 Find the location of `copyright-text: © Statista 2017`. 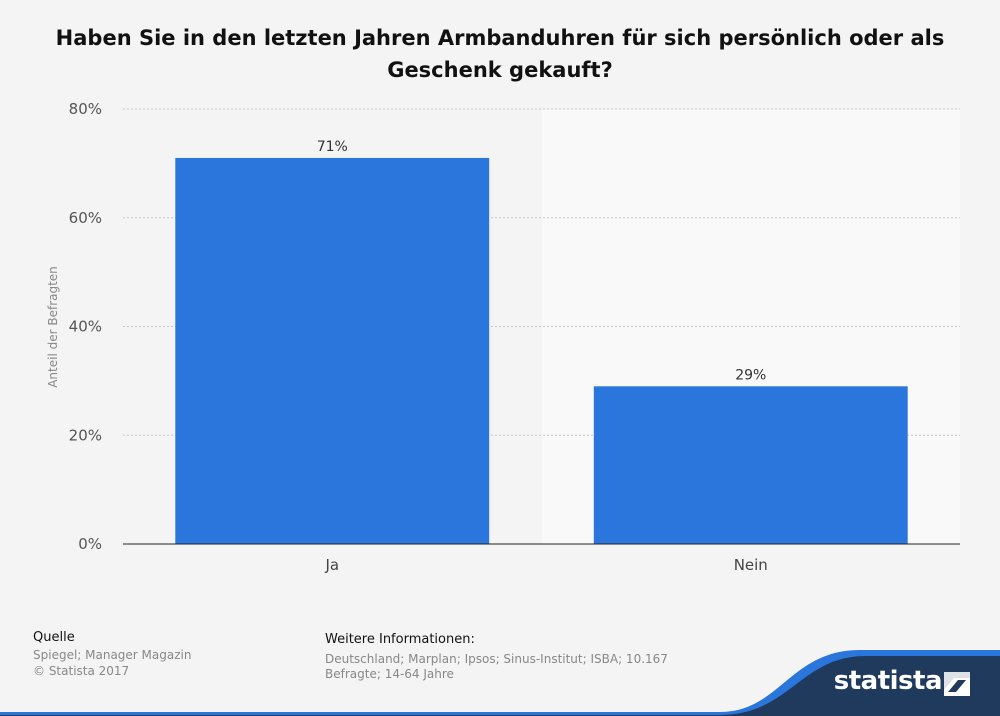

copyright-text: © Statista 2017 is located at coordinates (81, 671).